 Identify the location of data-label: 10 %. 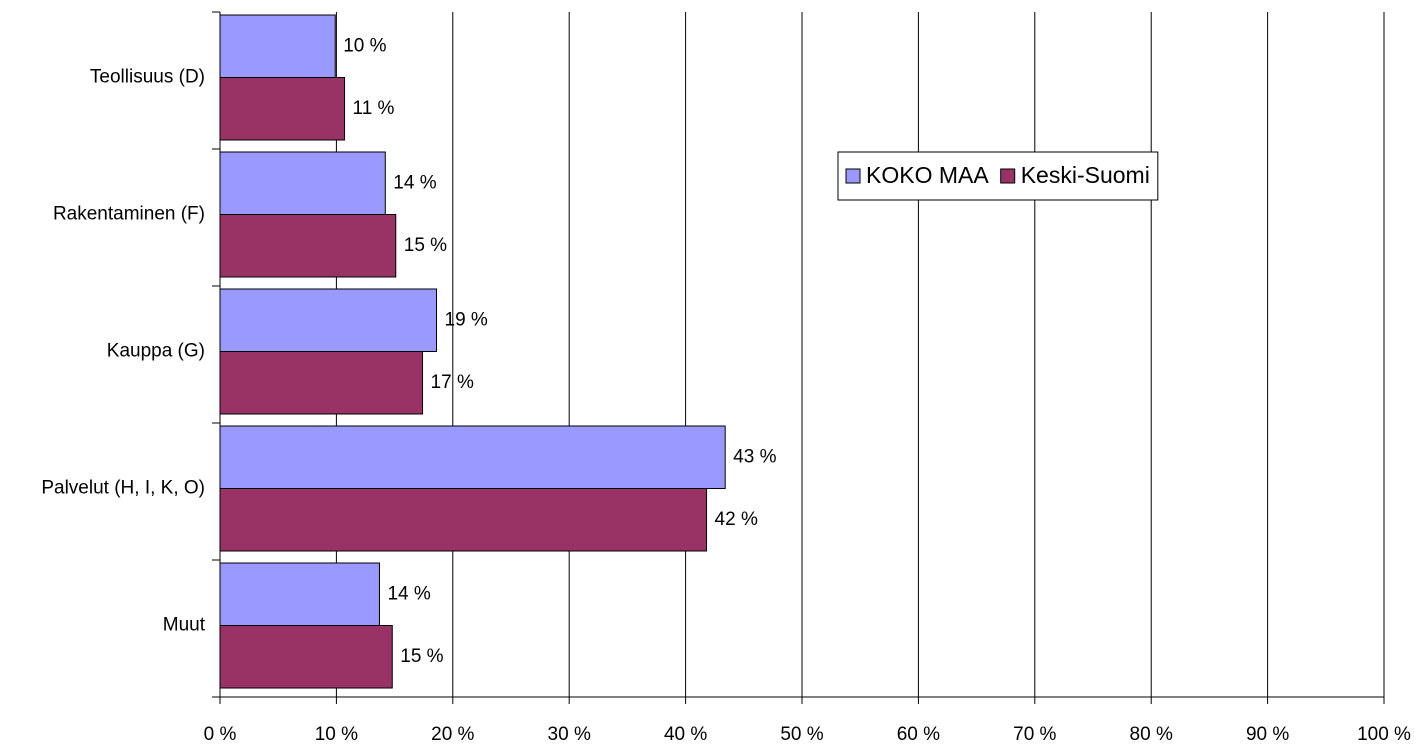
(364, 45).